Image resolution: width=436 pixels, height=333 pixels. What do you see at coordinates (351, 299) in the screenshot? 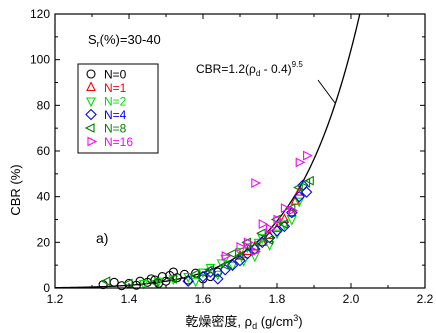
I see `x-tick-label: 2.0` at bounding box center [351, 299].